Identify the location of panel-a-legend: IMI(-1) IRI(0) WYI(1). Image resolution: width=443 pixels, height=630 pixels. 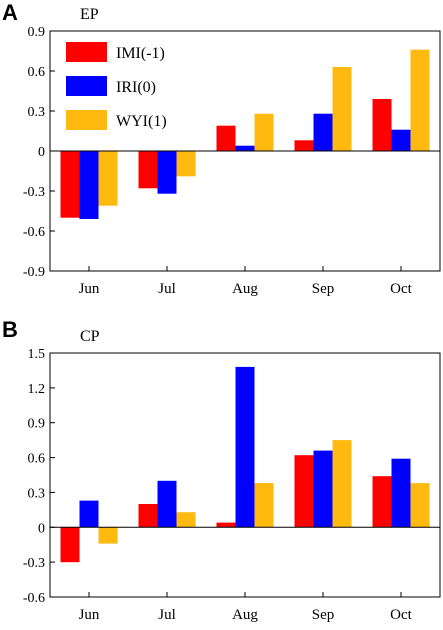
(116, 86).